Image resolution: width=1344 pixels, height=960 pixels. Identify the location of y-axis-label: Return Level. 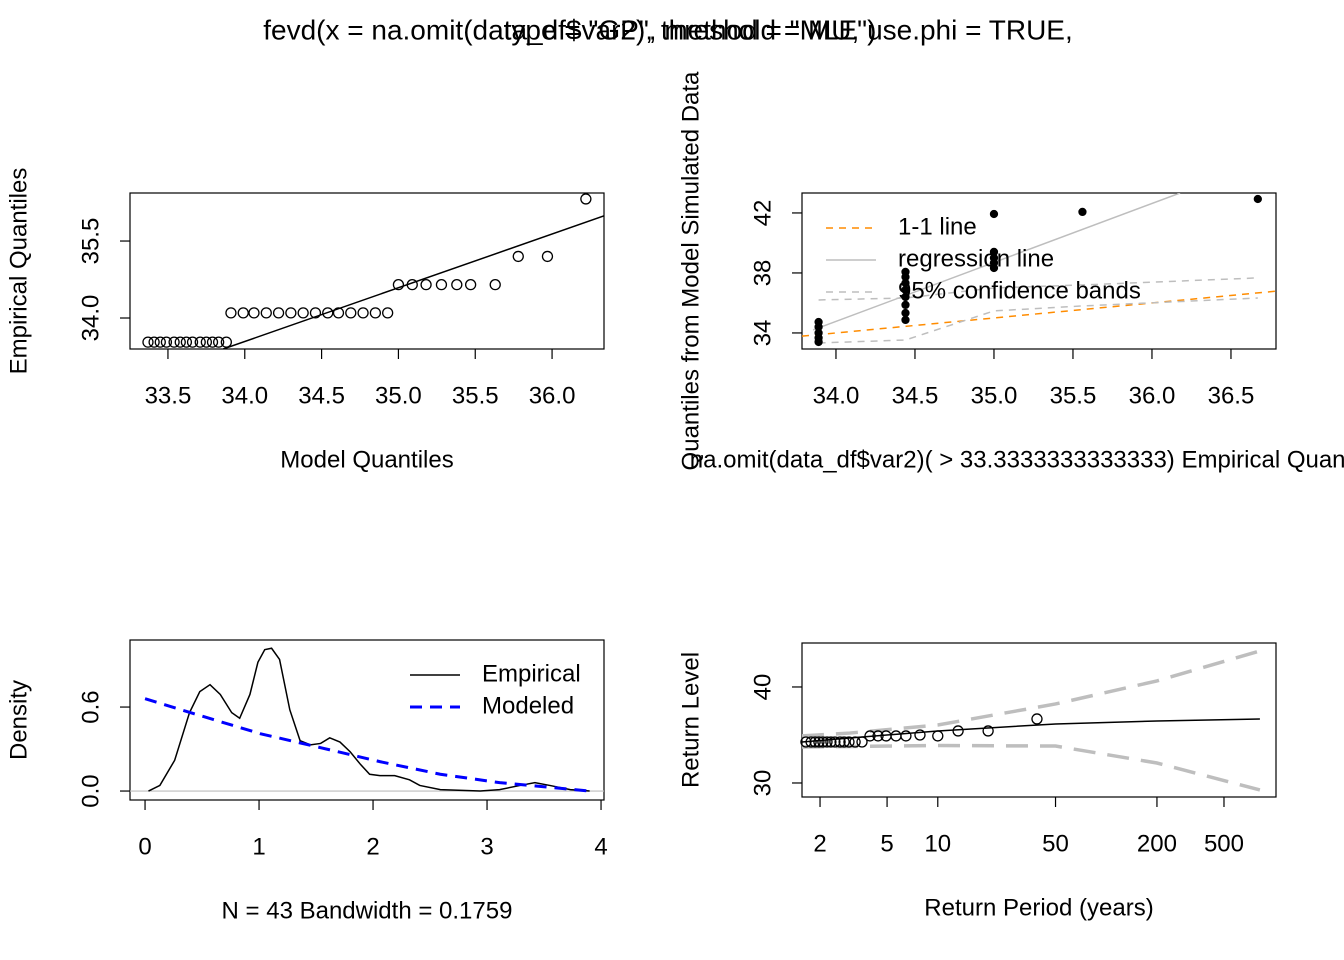
(690, 720).